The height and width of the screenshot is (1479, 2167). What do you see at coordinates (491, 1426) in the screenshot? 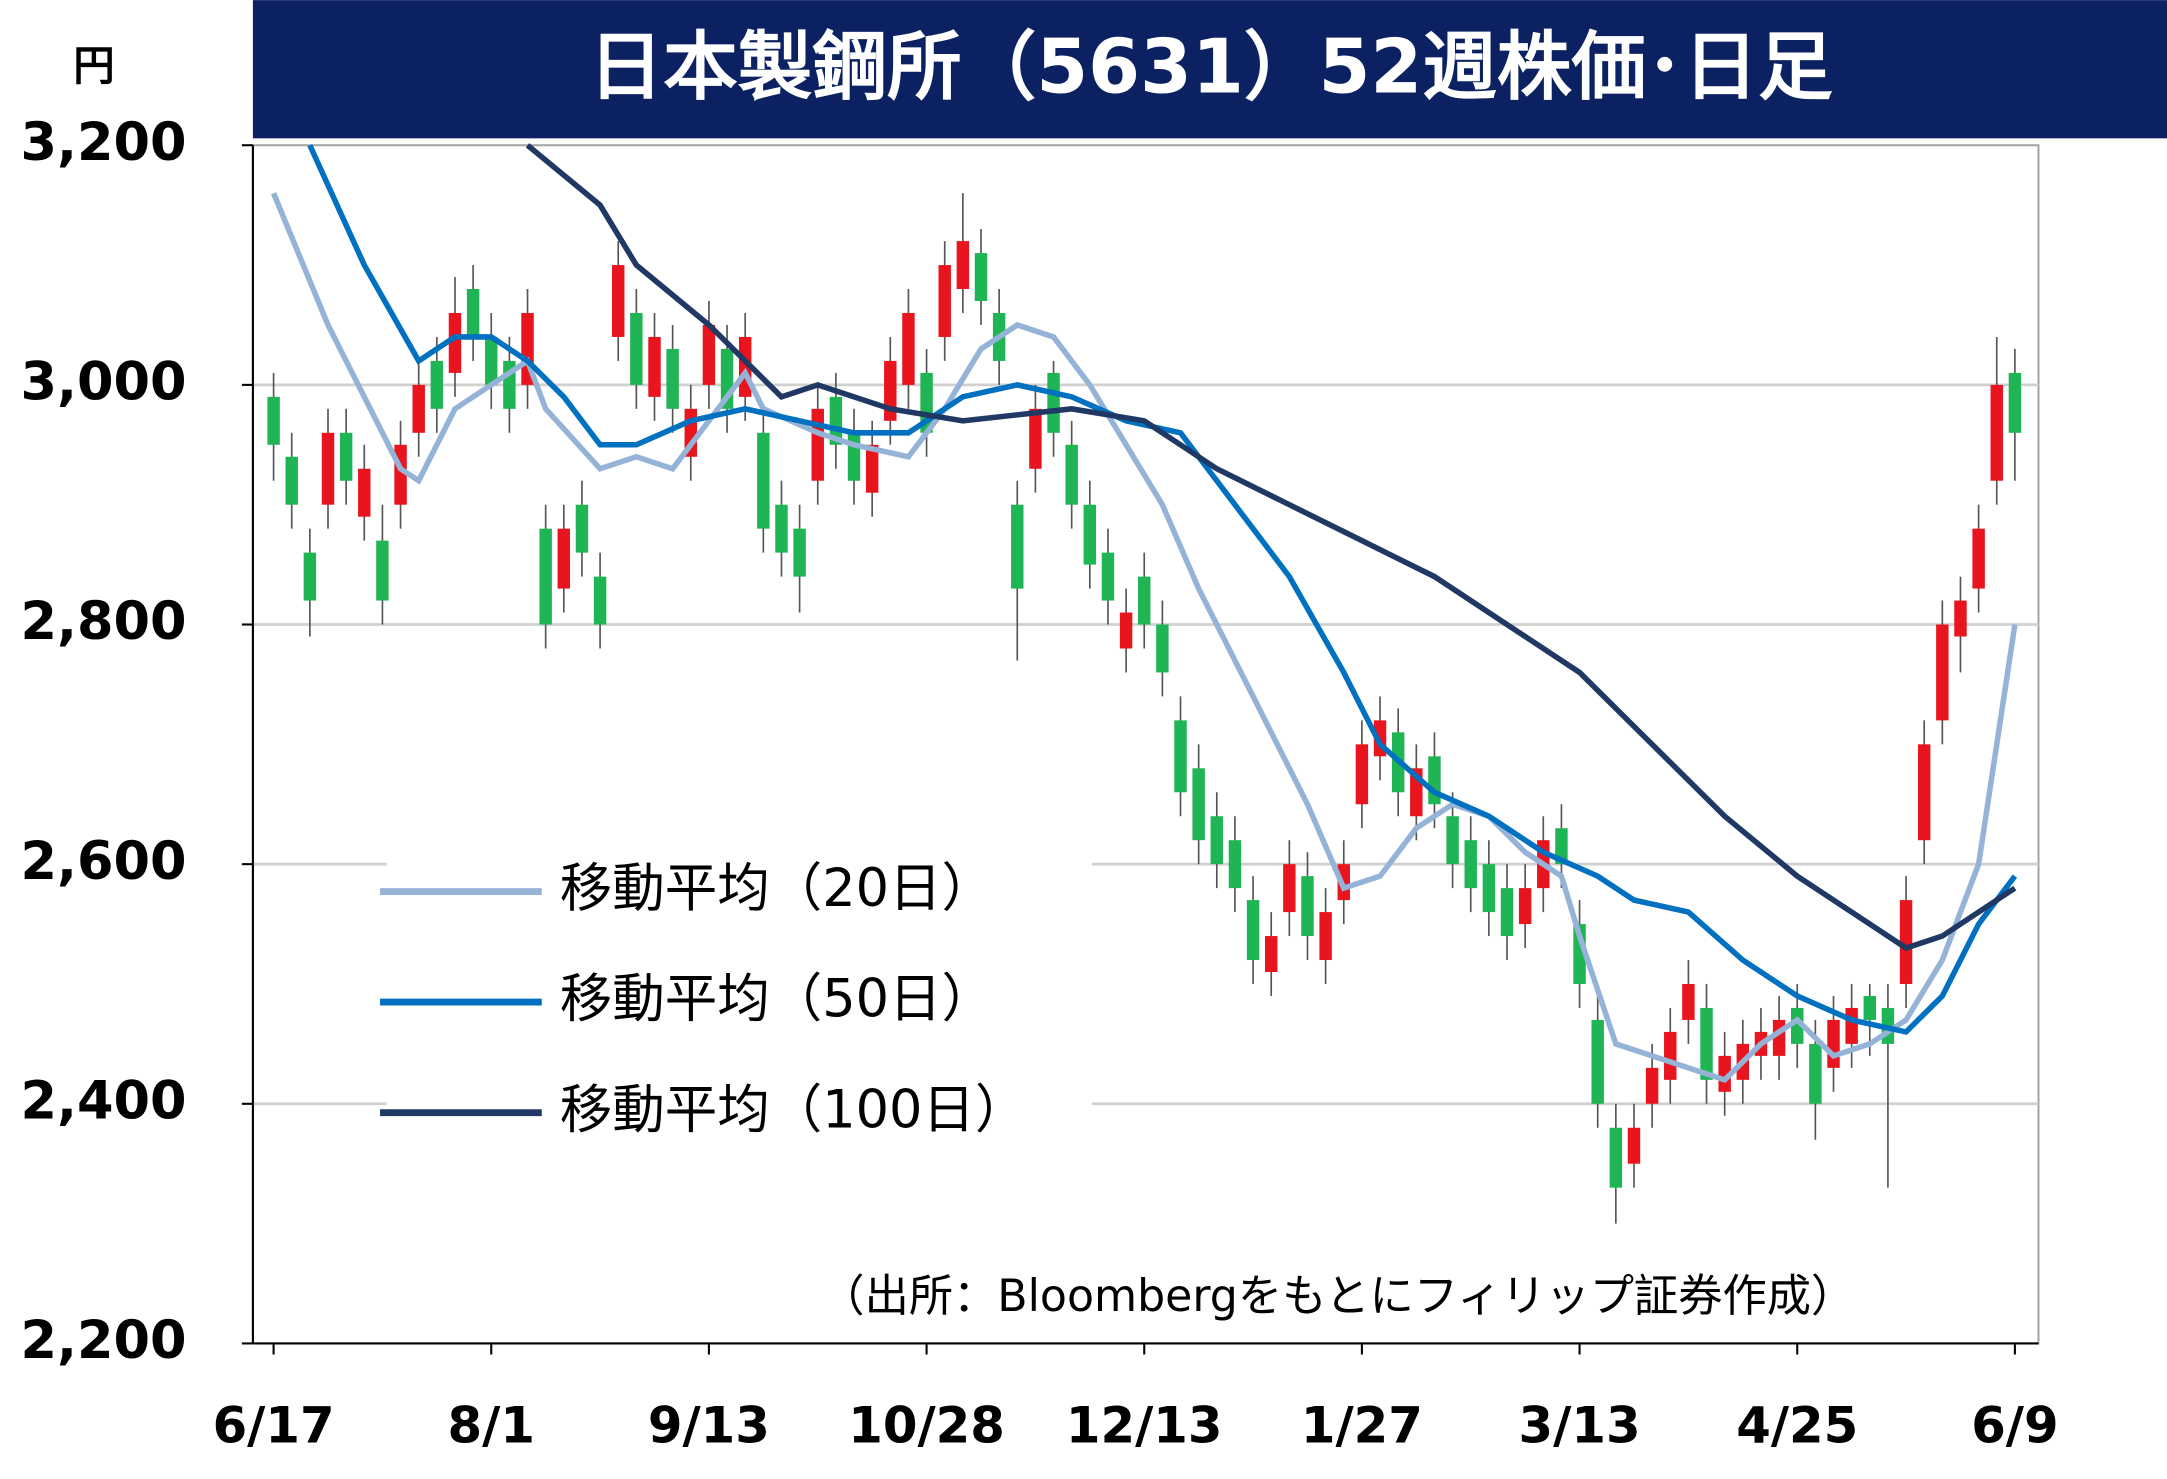
I see `x-tick-label: 8/1` at bounding box center [491, 1426].